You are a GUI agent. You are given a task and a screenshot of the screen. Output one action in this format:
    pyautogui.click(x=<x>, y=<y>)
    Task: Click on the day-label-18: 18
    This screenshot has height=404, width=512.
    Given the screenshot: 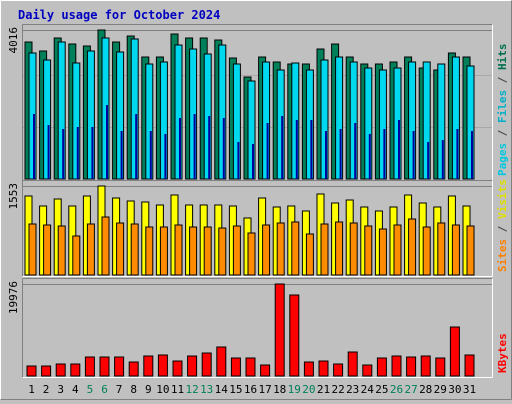 What is the action you would take?
    pyautogui.click(x=279, y=389)
    